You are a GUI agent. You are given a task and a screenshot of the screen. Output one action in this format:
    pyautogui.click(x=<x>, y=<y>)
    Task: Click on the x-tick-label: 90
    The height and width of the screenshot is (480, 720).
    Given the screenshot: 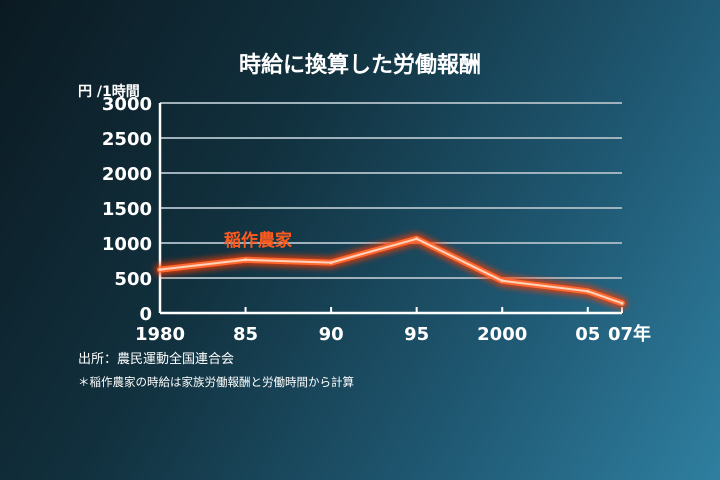 What is the action you would take?
    pyautogui.click(x=331, y=334)
    